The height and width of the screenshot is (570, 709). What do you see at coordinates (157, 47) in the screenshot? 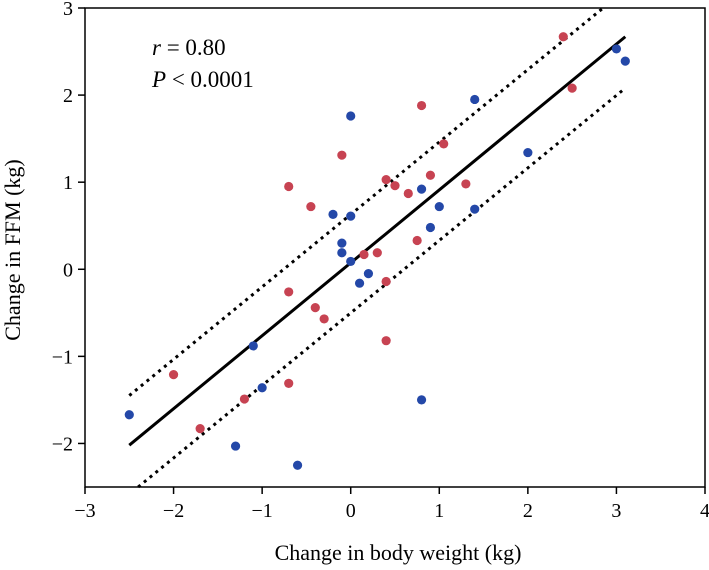
I see `r-symbol: r` at bounding box center [157, 47].